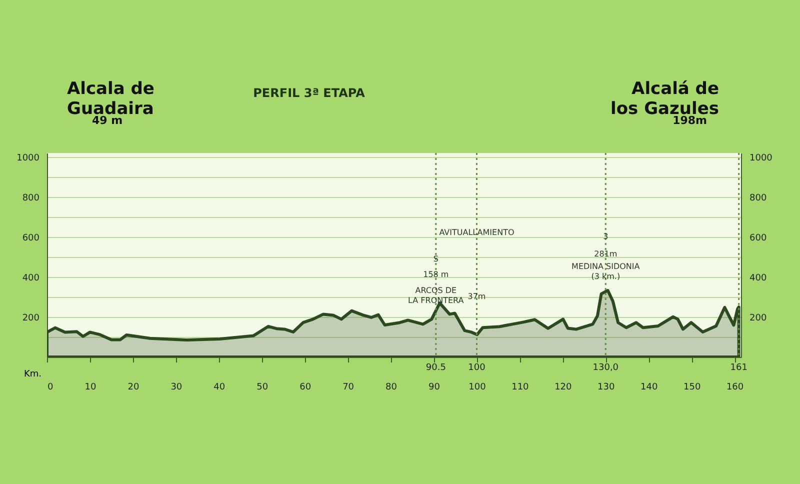 Image resolution: width=800 pixels, height=484 pixels. What do you see at coordinates (262, 387) in the screenshot?
I see `x-tick-label: 50` at bounding box center [262, 387].